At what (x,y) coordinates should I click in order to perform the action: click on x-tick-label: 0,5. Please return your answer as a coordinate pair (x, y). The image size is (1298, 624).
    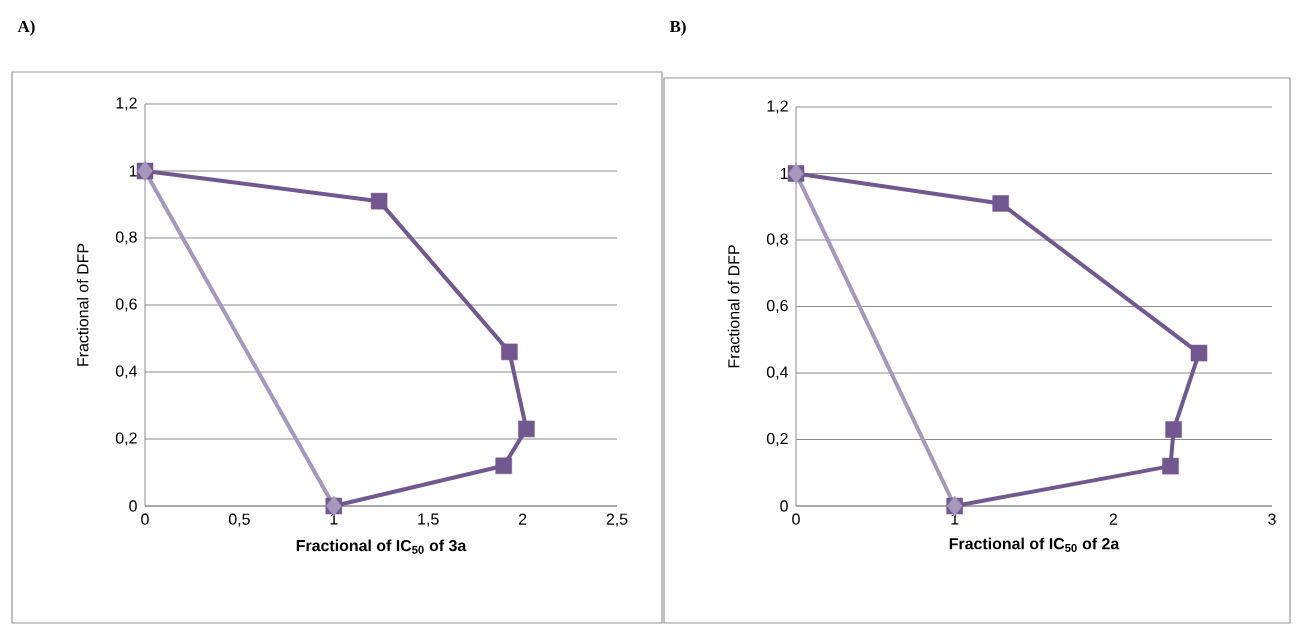
    Looking at the image, I should click on (239, 520).